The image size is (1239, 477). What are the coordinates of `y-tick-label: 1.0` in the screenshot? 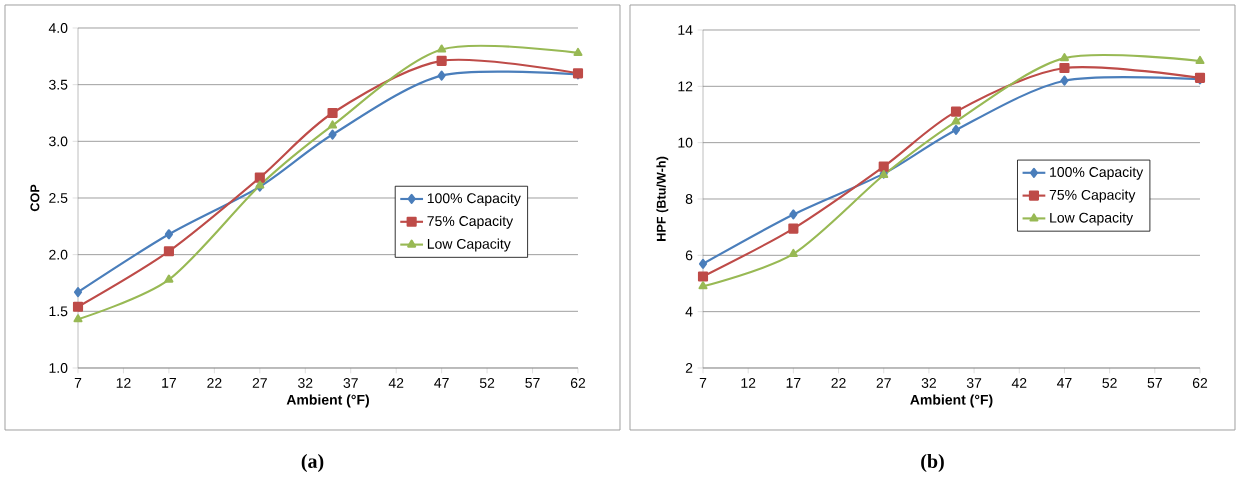 It's located at (58, 368).